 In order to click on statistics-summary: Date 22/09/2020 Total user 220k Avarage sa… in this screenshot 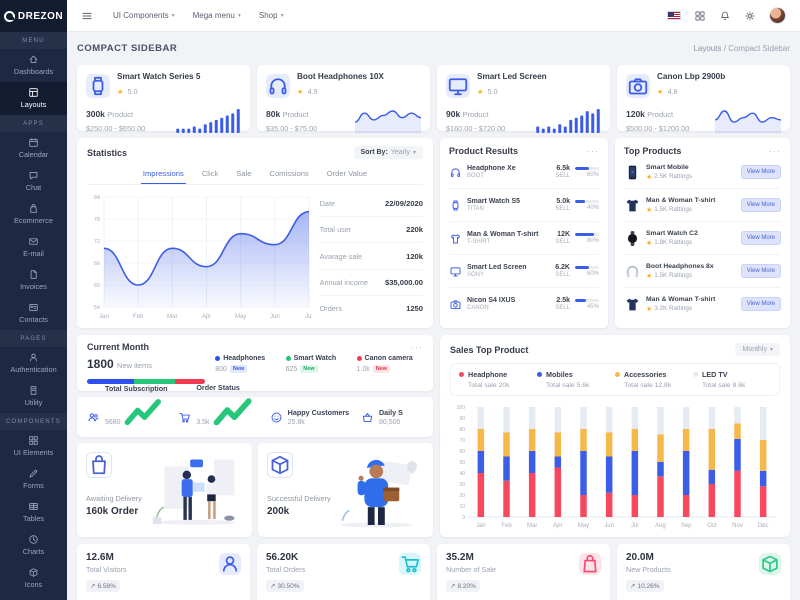, I will do `click(371, 256)`.